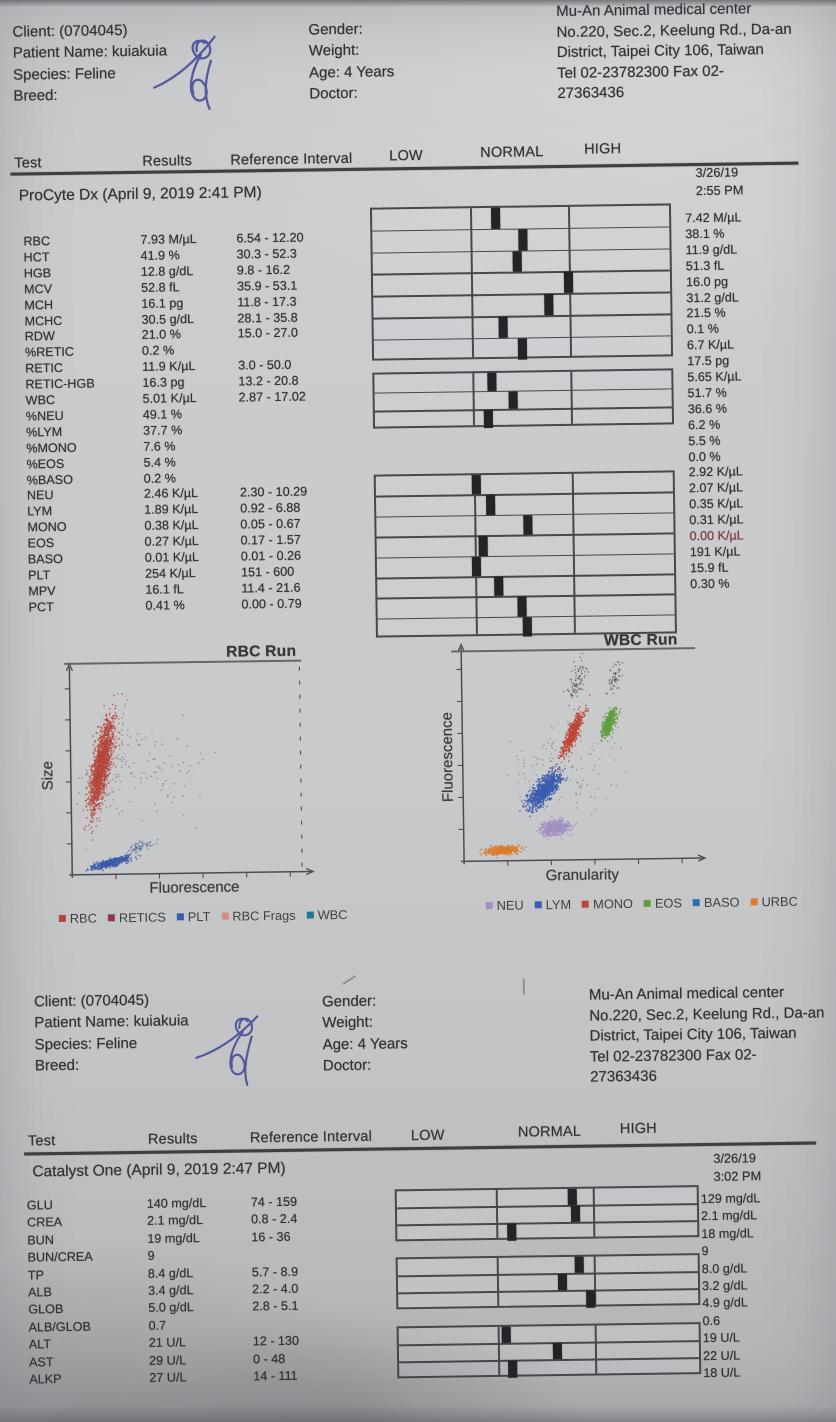 This screenshot has width=836, height=1422. Describe the element at coordinates (703, 329) in the screenshot. I see `previous-value: 0.1 %` at that location.